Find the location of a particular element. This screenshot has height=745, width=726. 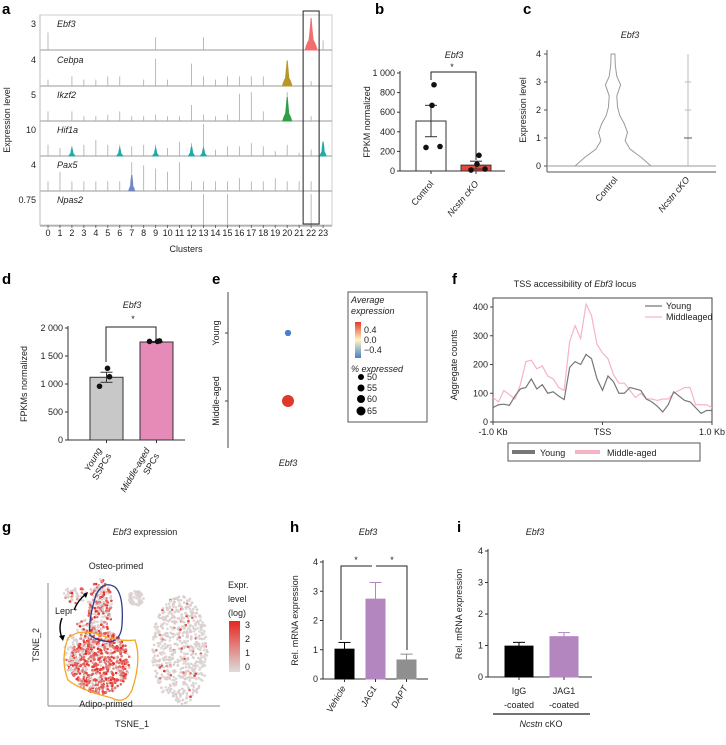

x-tick-label: JAG1 is located at coordinates (368, 696).